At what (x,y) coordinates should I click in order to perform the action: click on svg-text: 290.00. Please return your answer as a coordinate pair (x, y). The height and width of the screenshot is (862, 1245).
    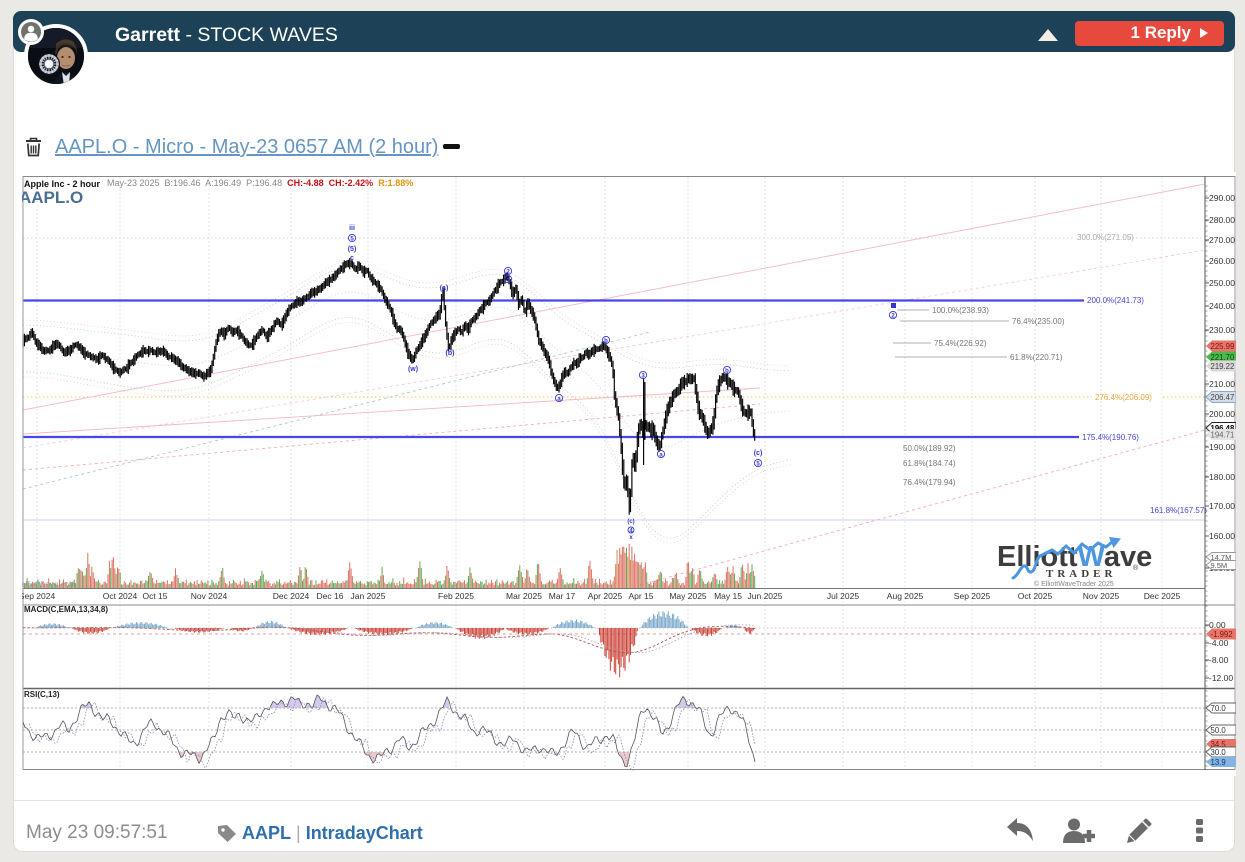
    Looking at the image, I should click on (1222, 198).